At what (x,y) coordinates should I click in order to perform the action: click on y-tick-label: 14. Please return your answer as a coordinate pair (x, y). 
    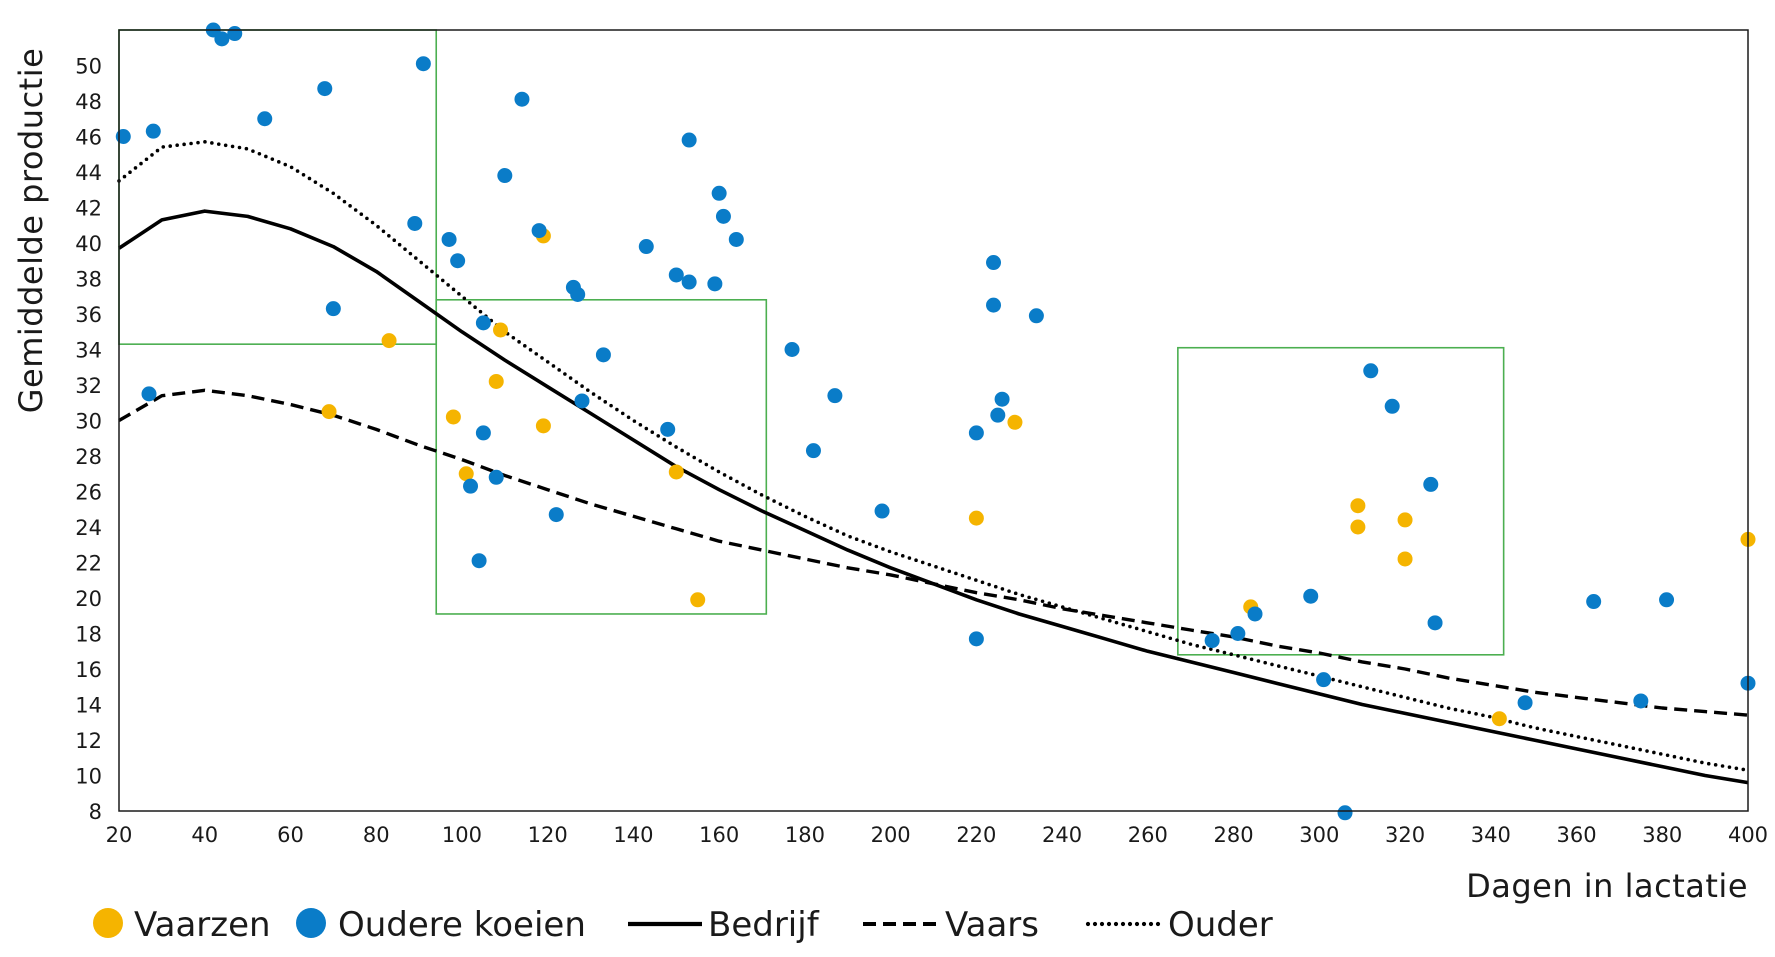
    Looking at the image, I should click on (88, 706).